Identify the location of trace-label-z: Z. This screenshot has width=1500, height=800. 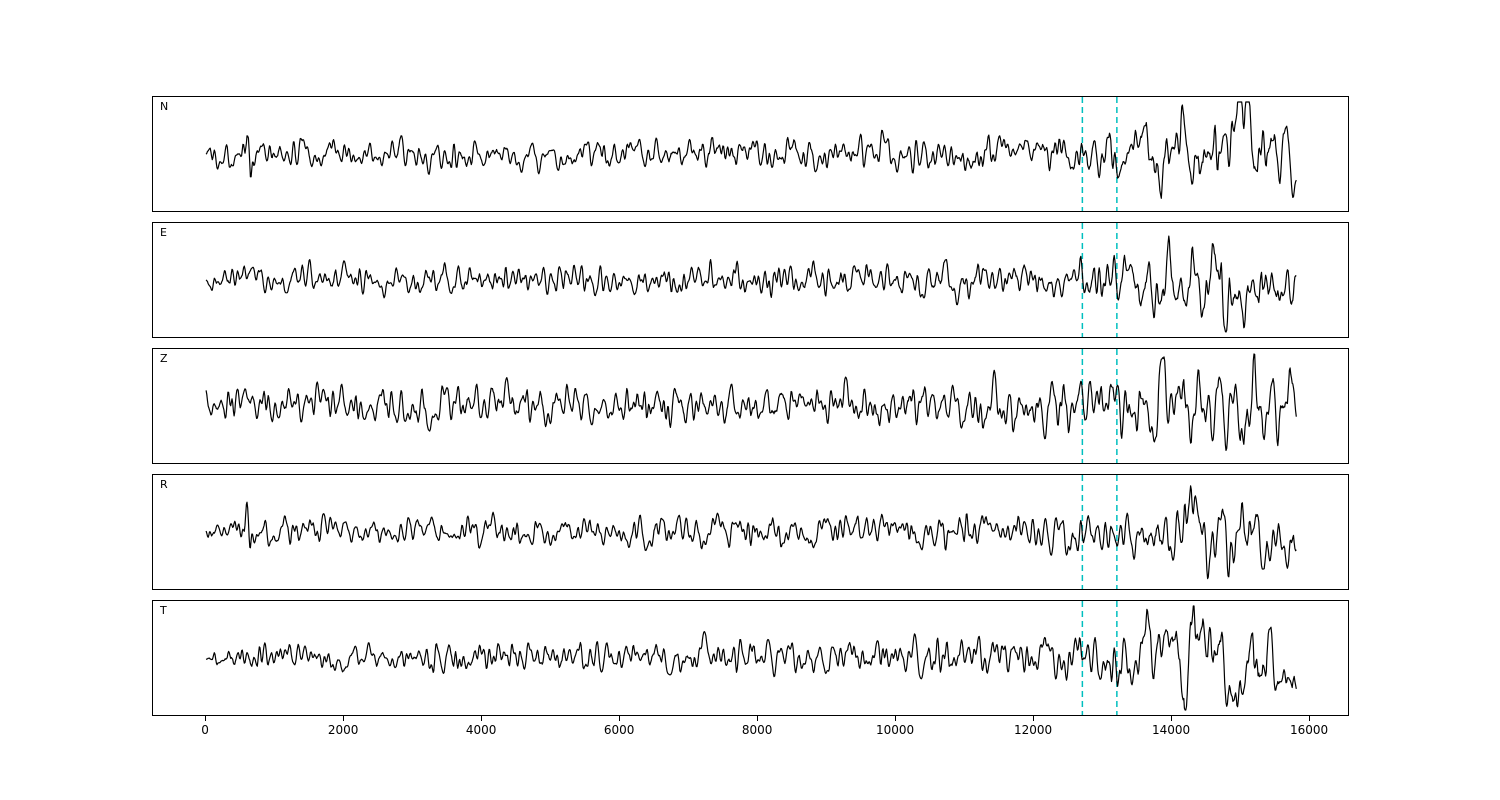
(164, 358).